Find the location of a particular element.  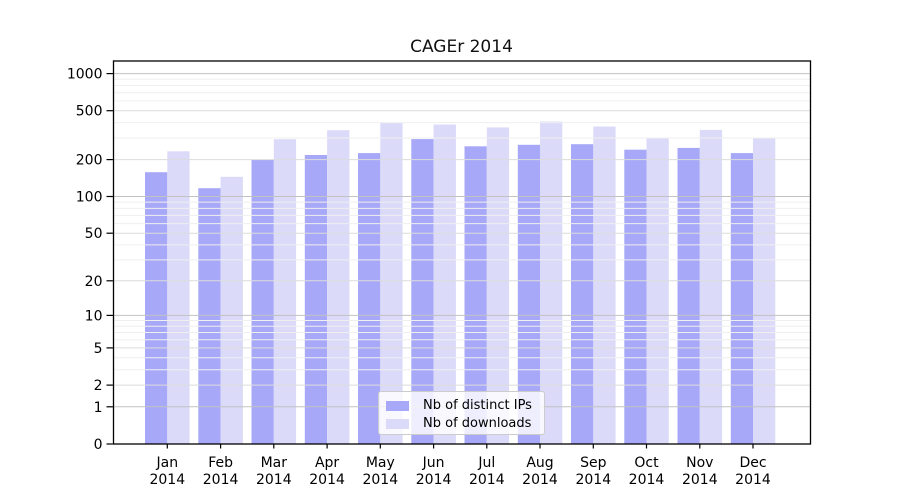

bar-downloads-jun is located at coordinates (444, 284).